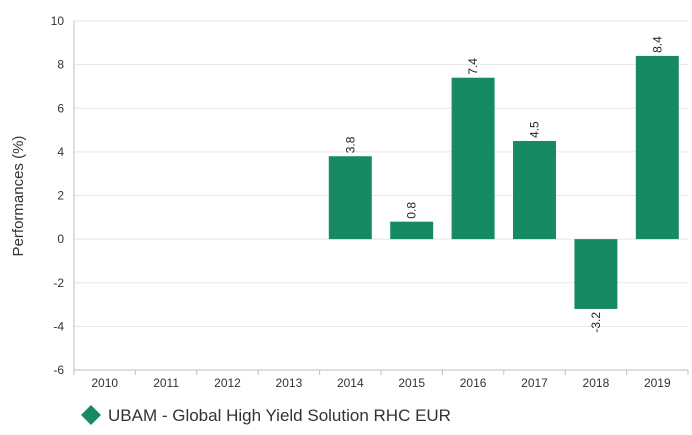 The image size is (692, 435). I want to click on x-tick-label: 2011, so click(166, 383).